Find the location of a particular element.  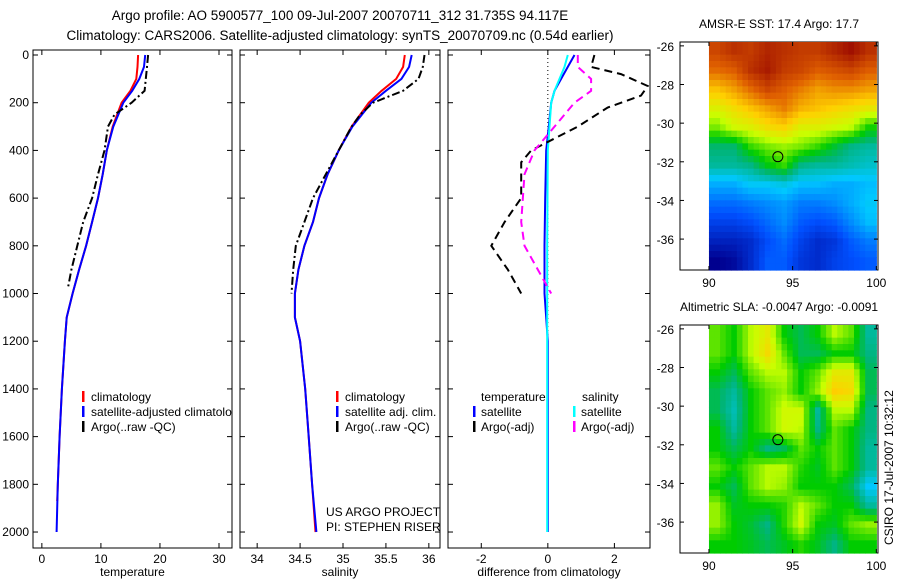

legend-entry: climatology is located at coordinates (121, 397).